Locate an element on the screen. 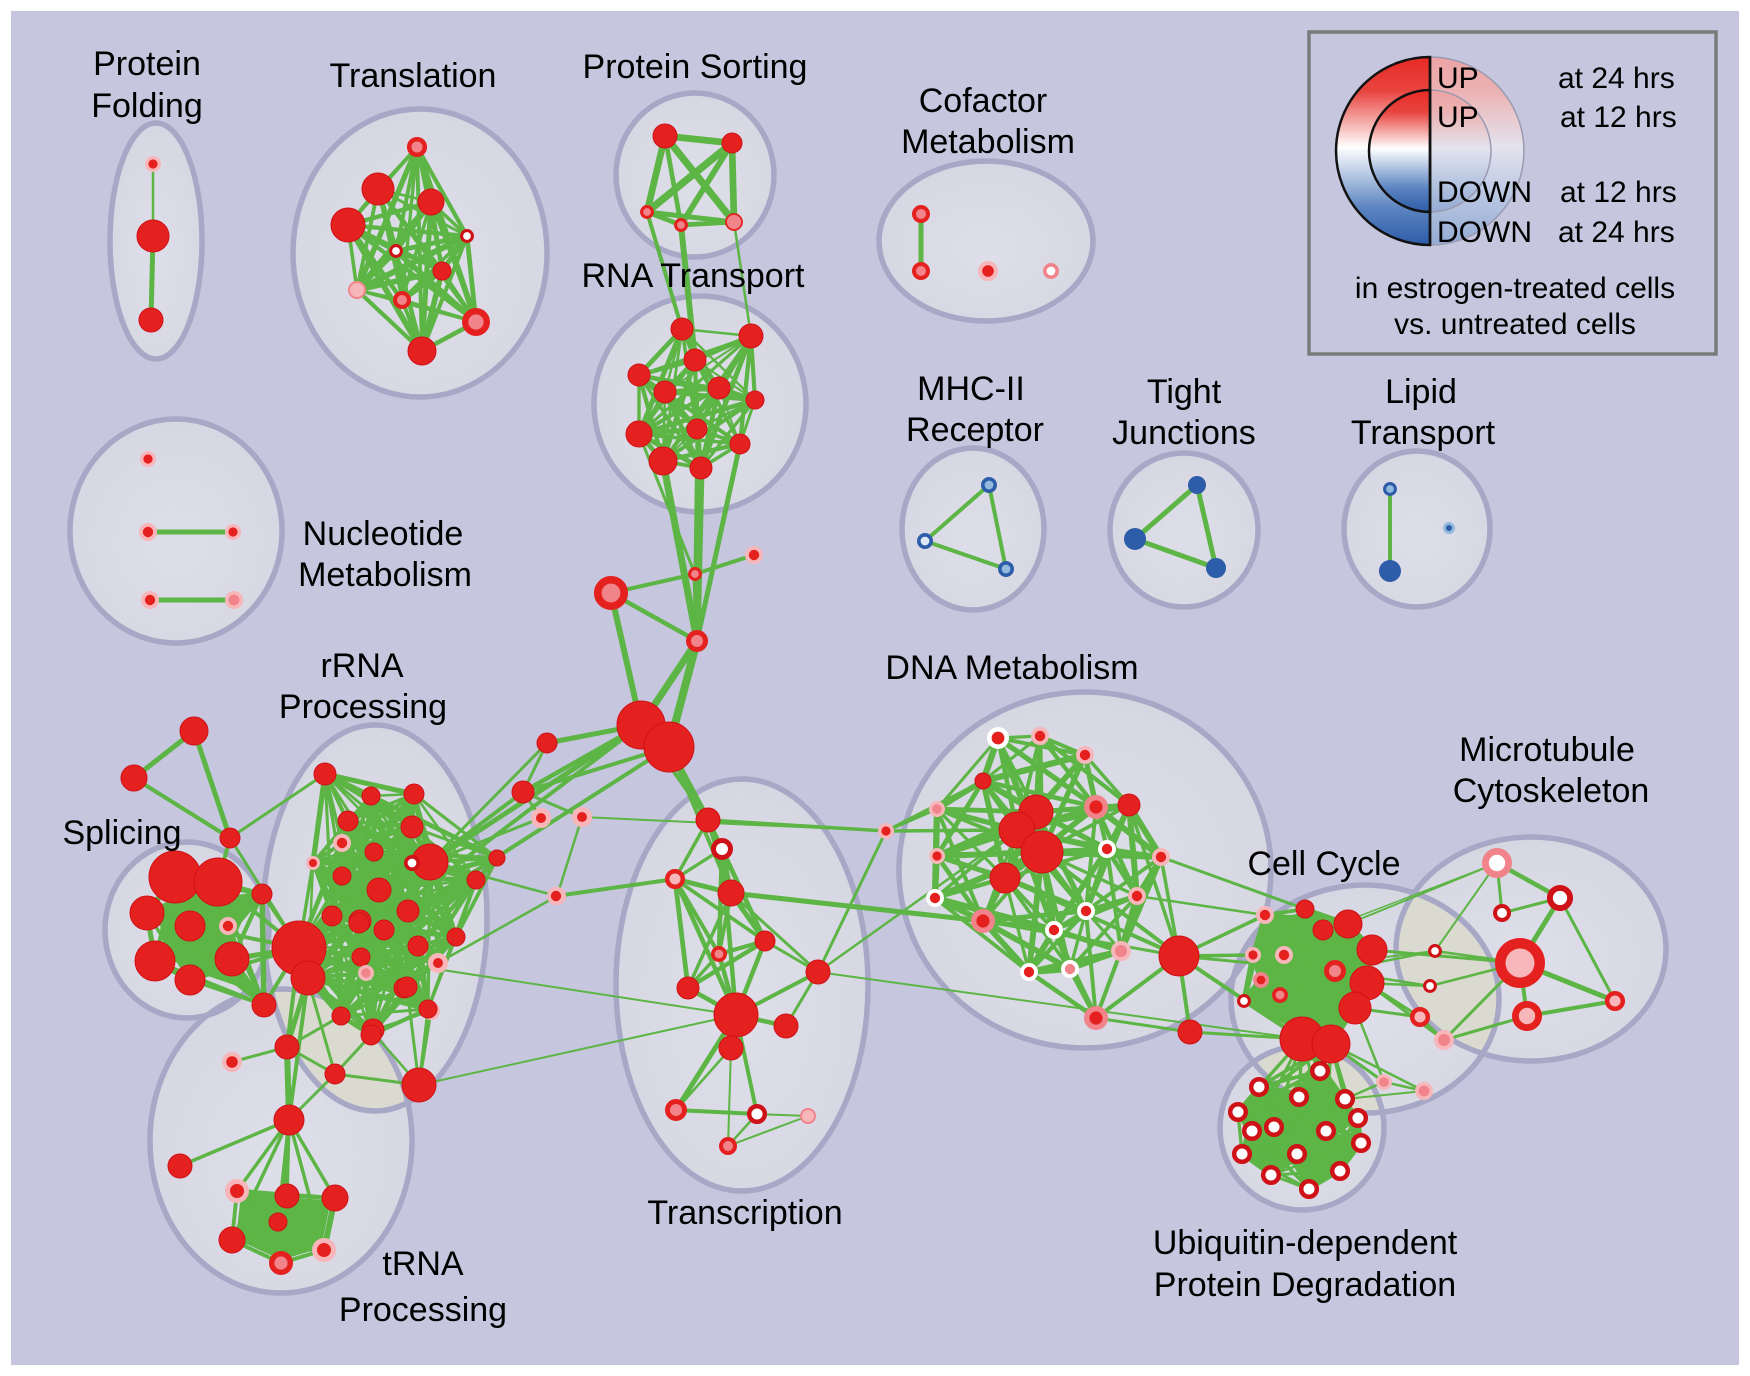 The width and height of the screenshot is (1750, 1376). svg-text: MHC-II is located at coordinates (971, 389).